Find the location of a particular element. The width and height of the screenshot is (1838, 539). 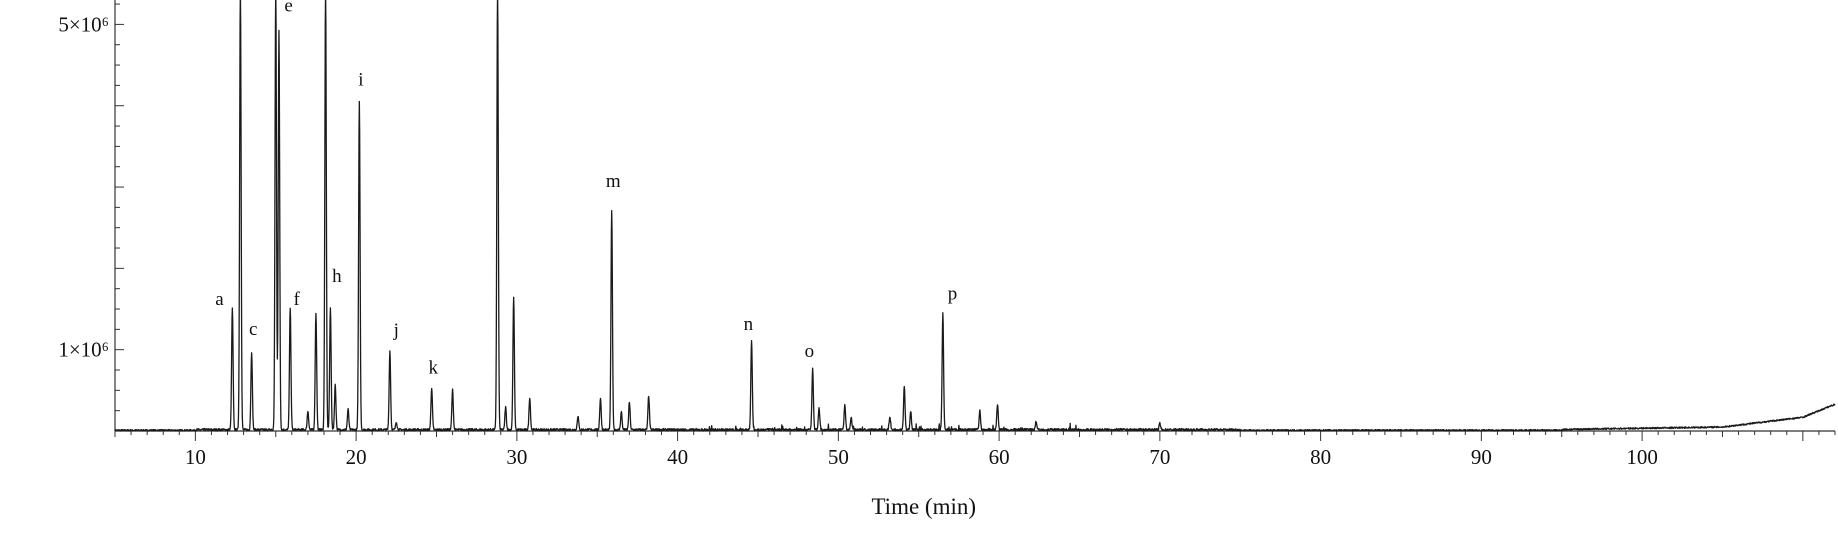

peak-label-o: o is located at coordinates (810, 351).